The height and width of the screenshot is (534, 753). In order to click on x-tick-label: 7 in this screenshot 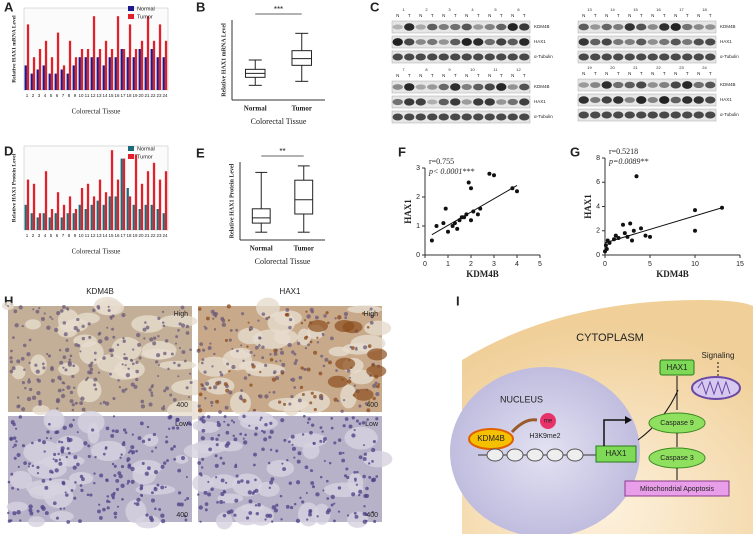, I will do `click(63, 95)`.